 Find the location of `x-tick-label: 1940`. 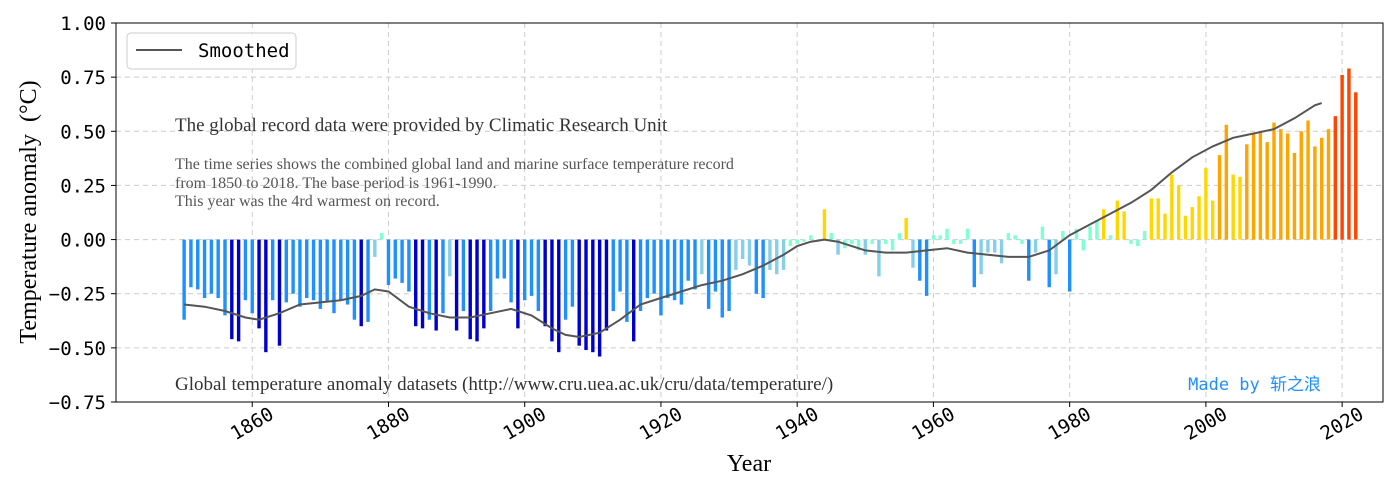

x-tick-label: 1940 is located at coordinates (797, 424).